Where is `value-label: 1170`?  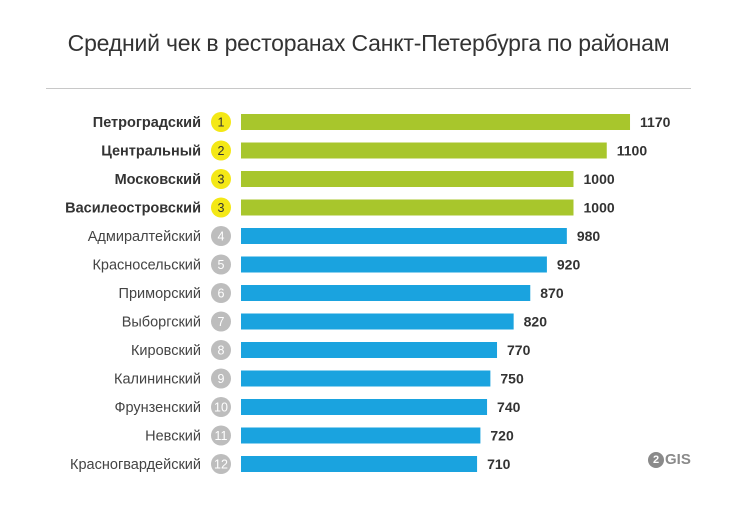
value-label: 1170 is located at coordinates (655, 122).